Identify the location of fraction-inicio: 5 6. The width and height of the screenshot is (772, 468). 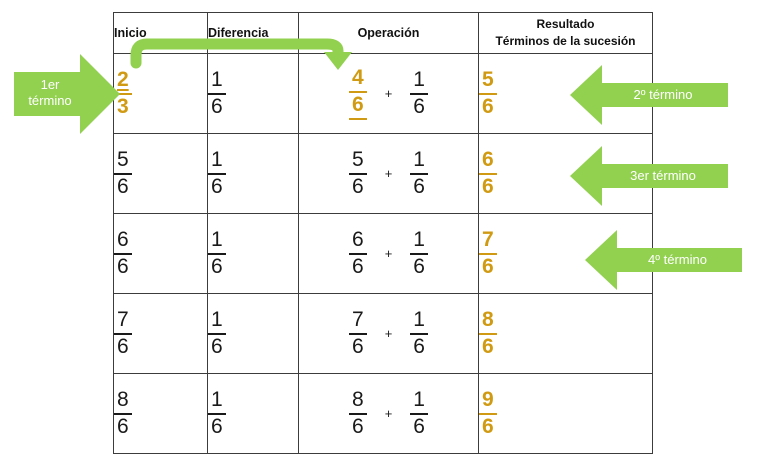
(123, 173).